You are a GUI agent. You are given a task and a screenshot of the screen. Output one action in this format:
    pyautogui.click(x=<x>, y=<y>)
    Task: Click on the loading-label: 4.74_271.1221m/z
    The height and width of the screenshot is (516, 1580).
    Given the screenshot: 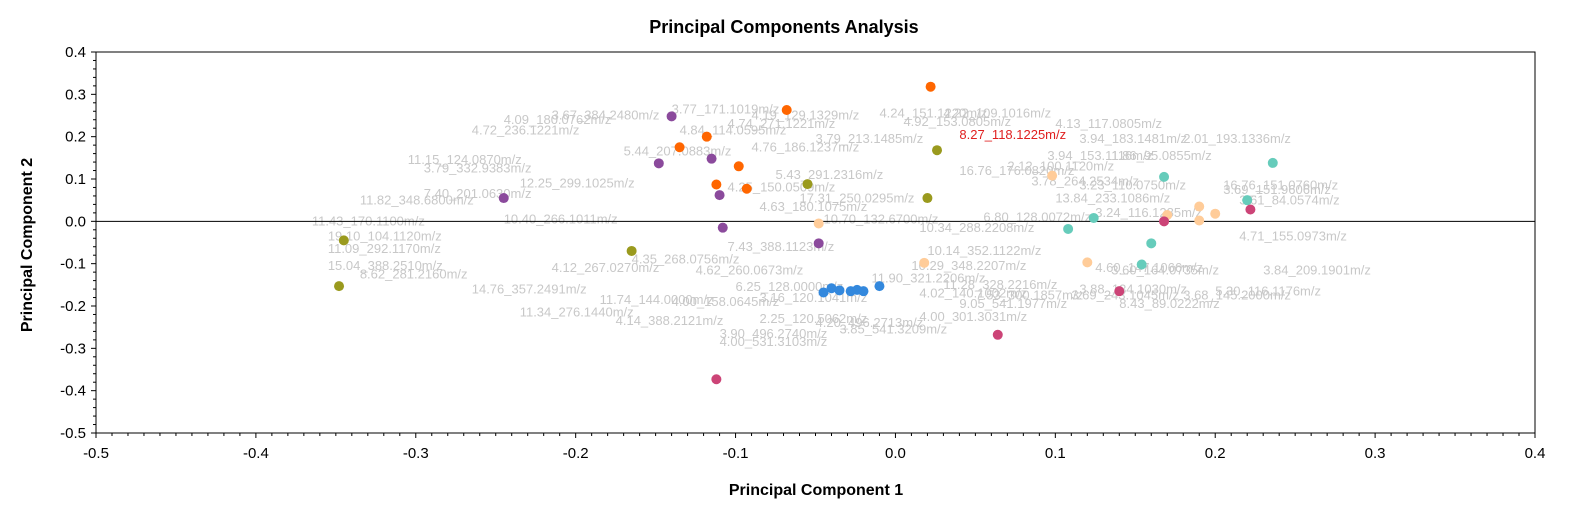 What is the action you would take?
    pyautogui.click(x=782, y=123)
    